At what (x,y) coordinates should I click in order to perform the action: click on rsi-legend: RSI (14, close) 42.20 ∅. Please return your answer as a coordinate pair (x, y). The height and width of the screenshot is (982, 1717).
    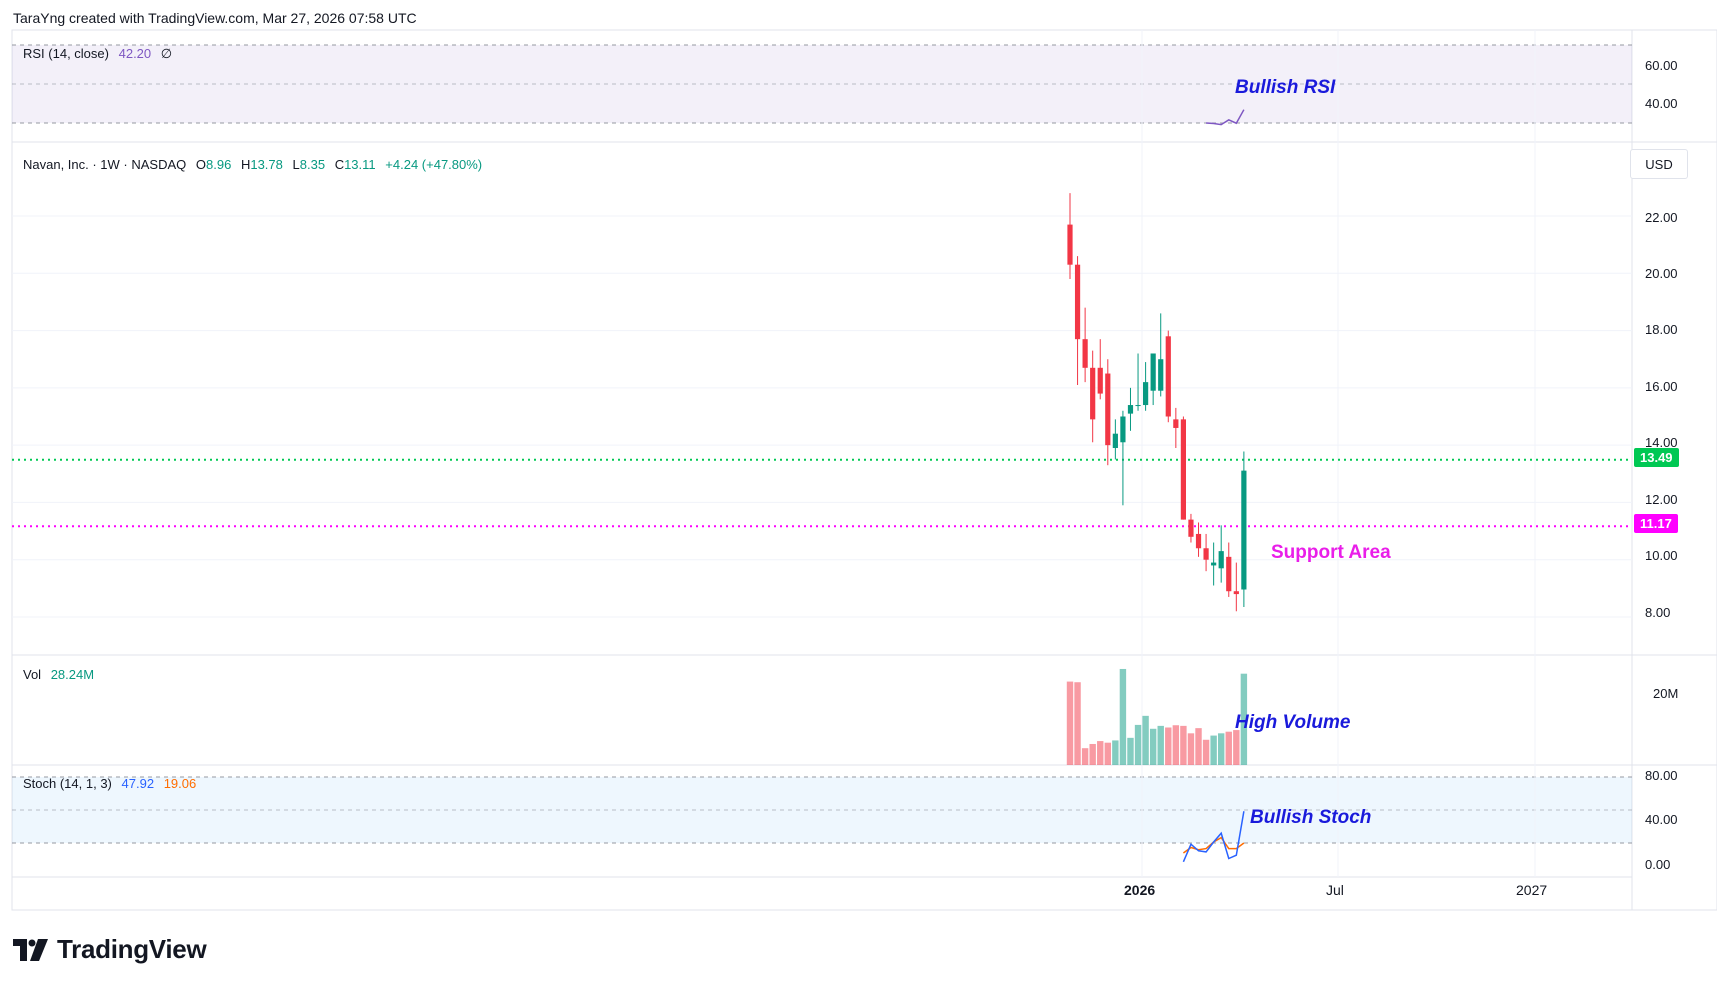
    Looking at the image, I should click on (100, 54).